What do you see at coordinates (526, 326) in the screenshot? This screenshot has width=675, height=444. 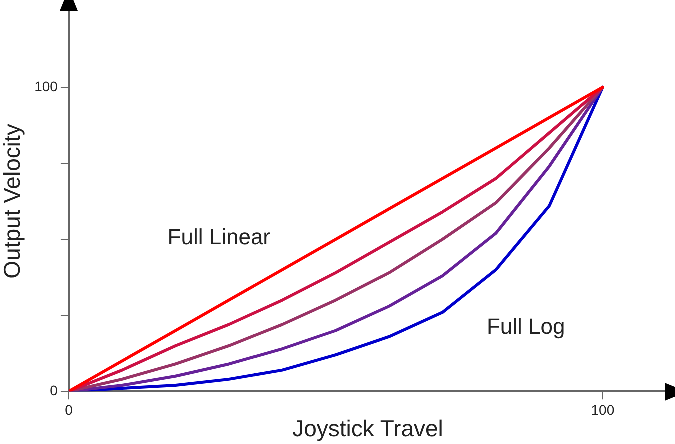 I see `series-label: Full Log` at bounding box center [526, 326].